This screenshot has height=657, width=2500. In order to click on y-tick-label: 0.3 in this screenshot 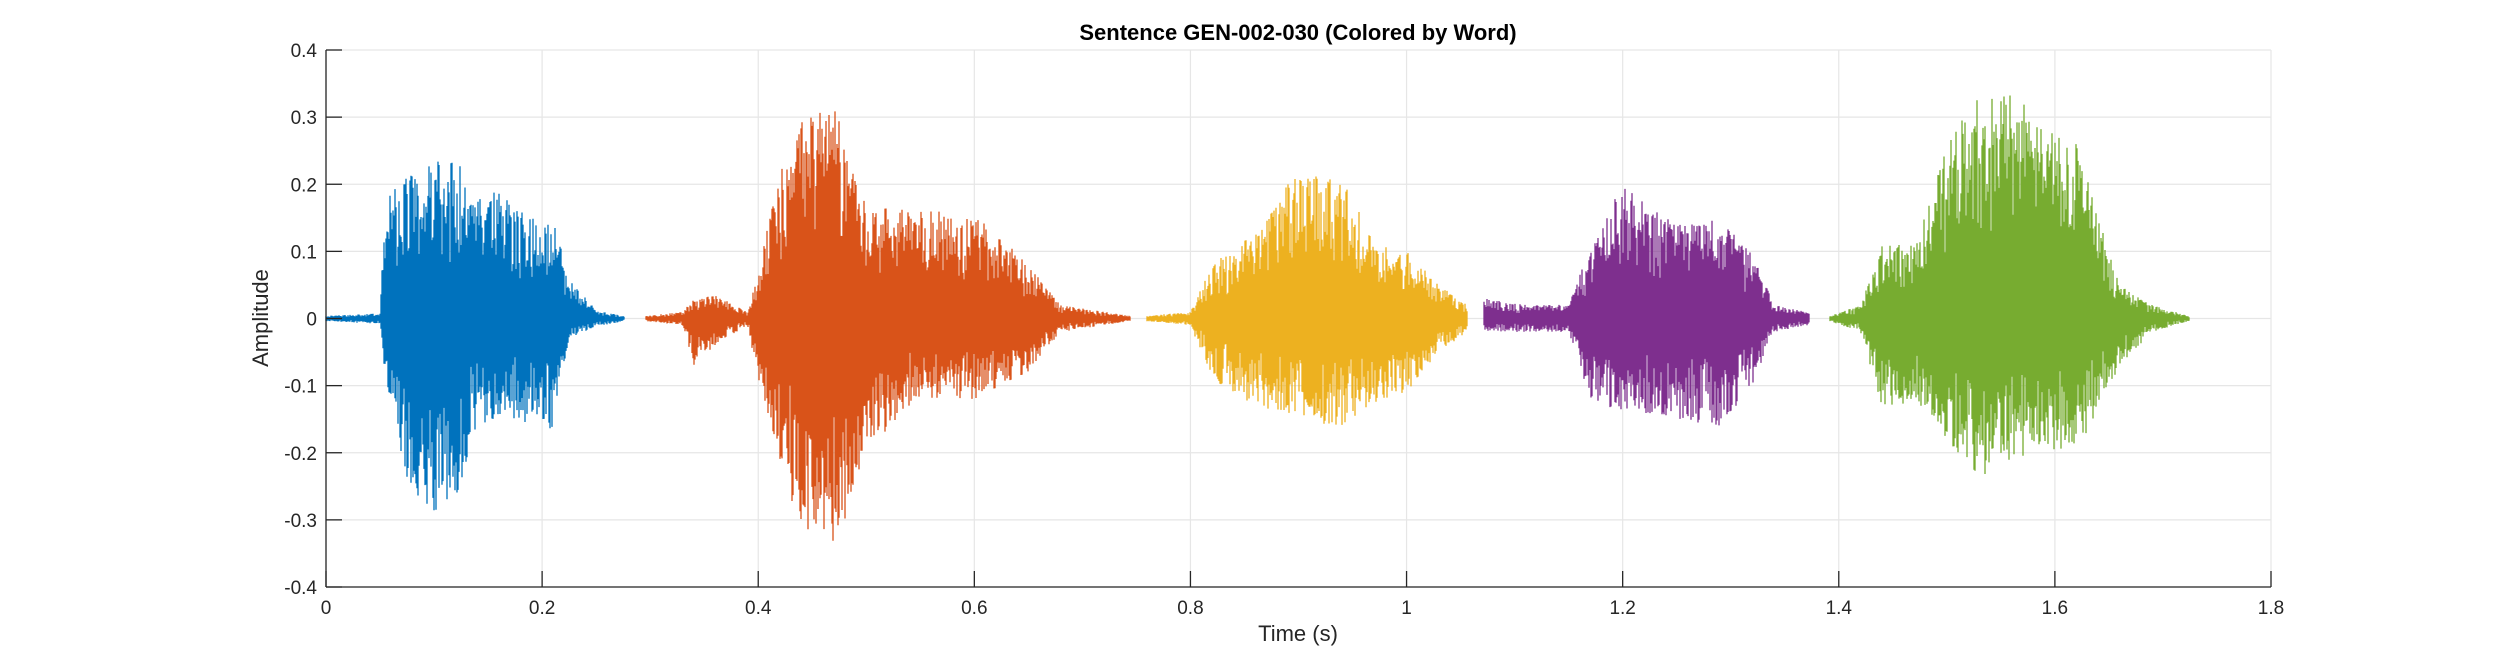, I will do `click(304, 118)`.